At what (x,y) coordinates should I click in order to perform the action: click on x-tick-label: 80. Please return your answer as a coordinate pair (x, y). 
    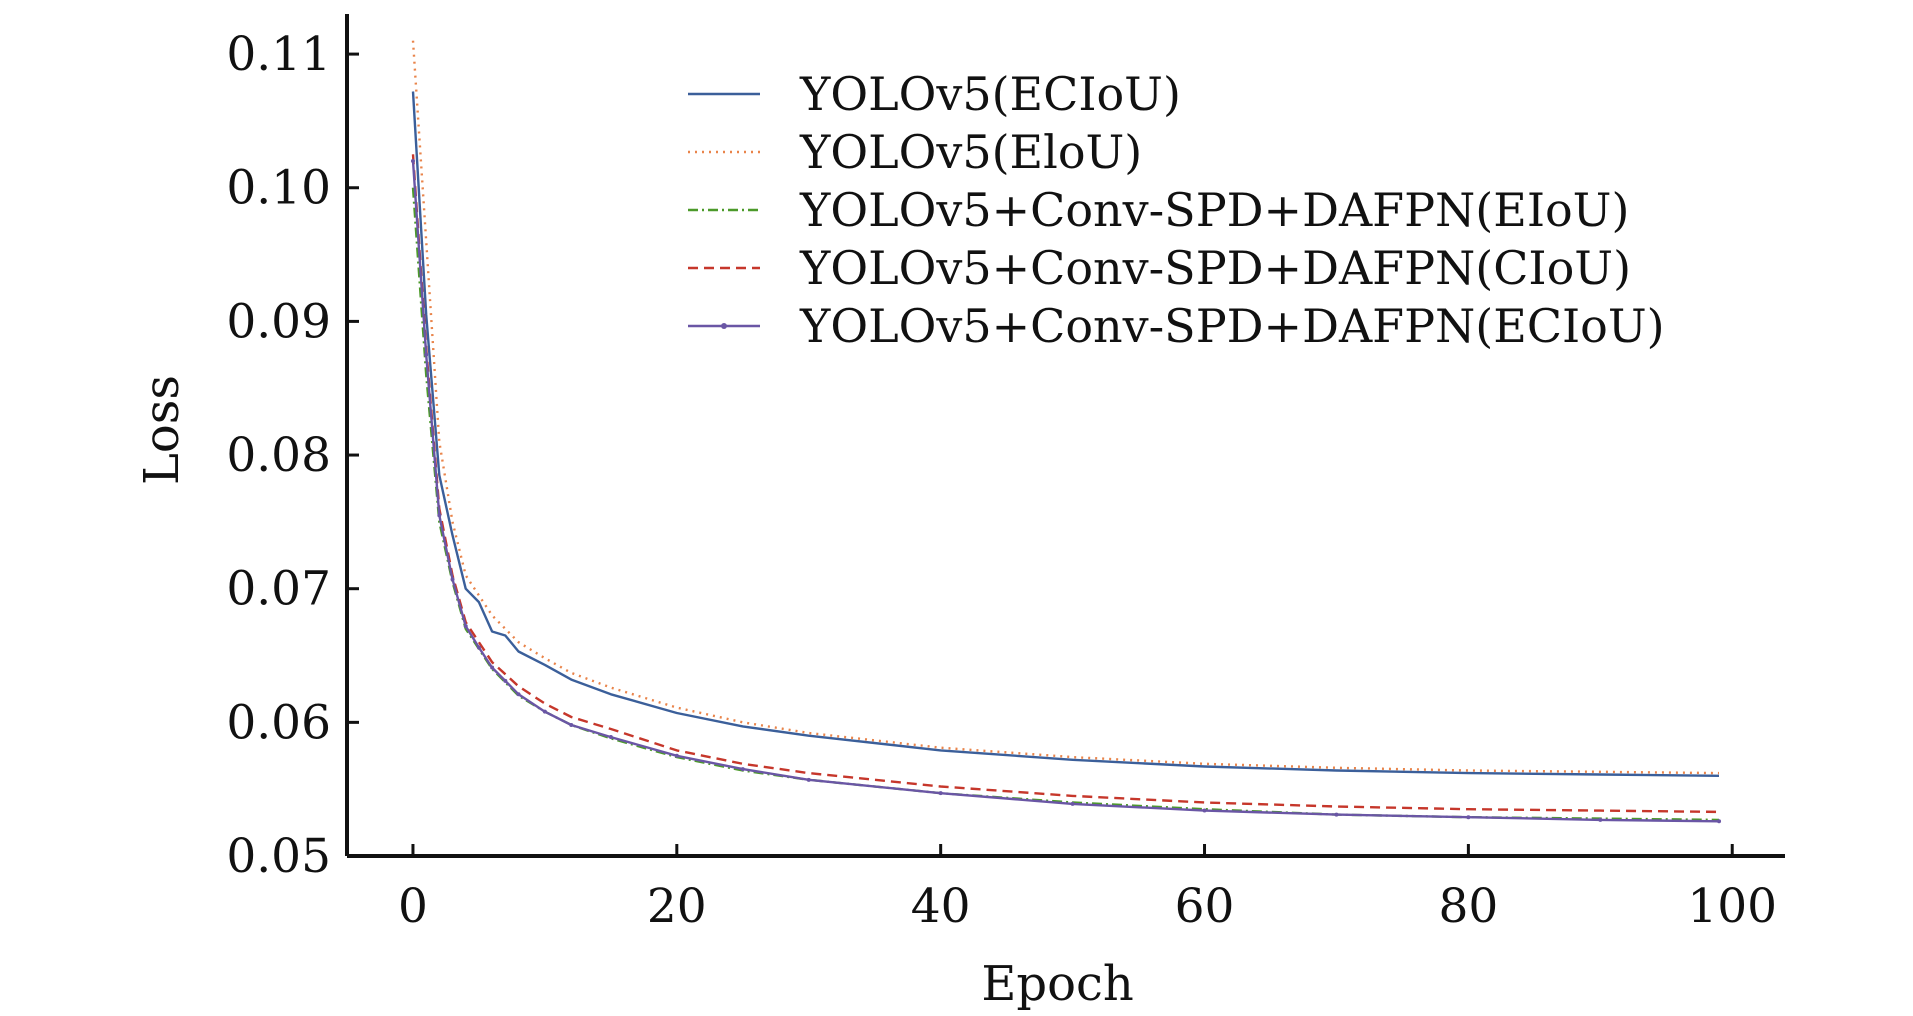
    Looking at the image, I should click on (1468, 906).